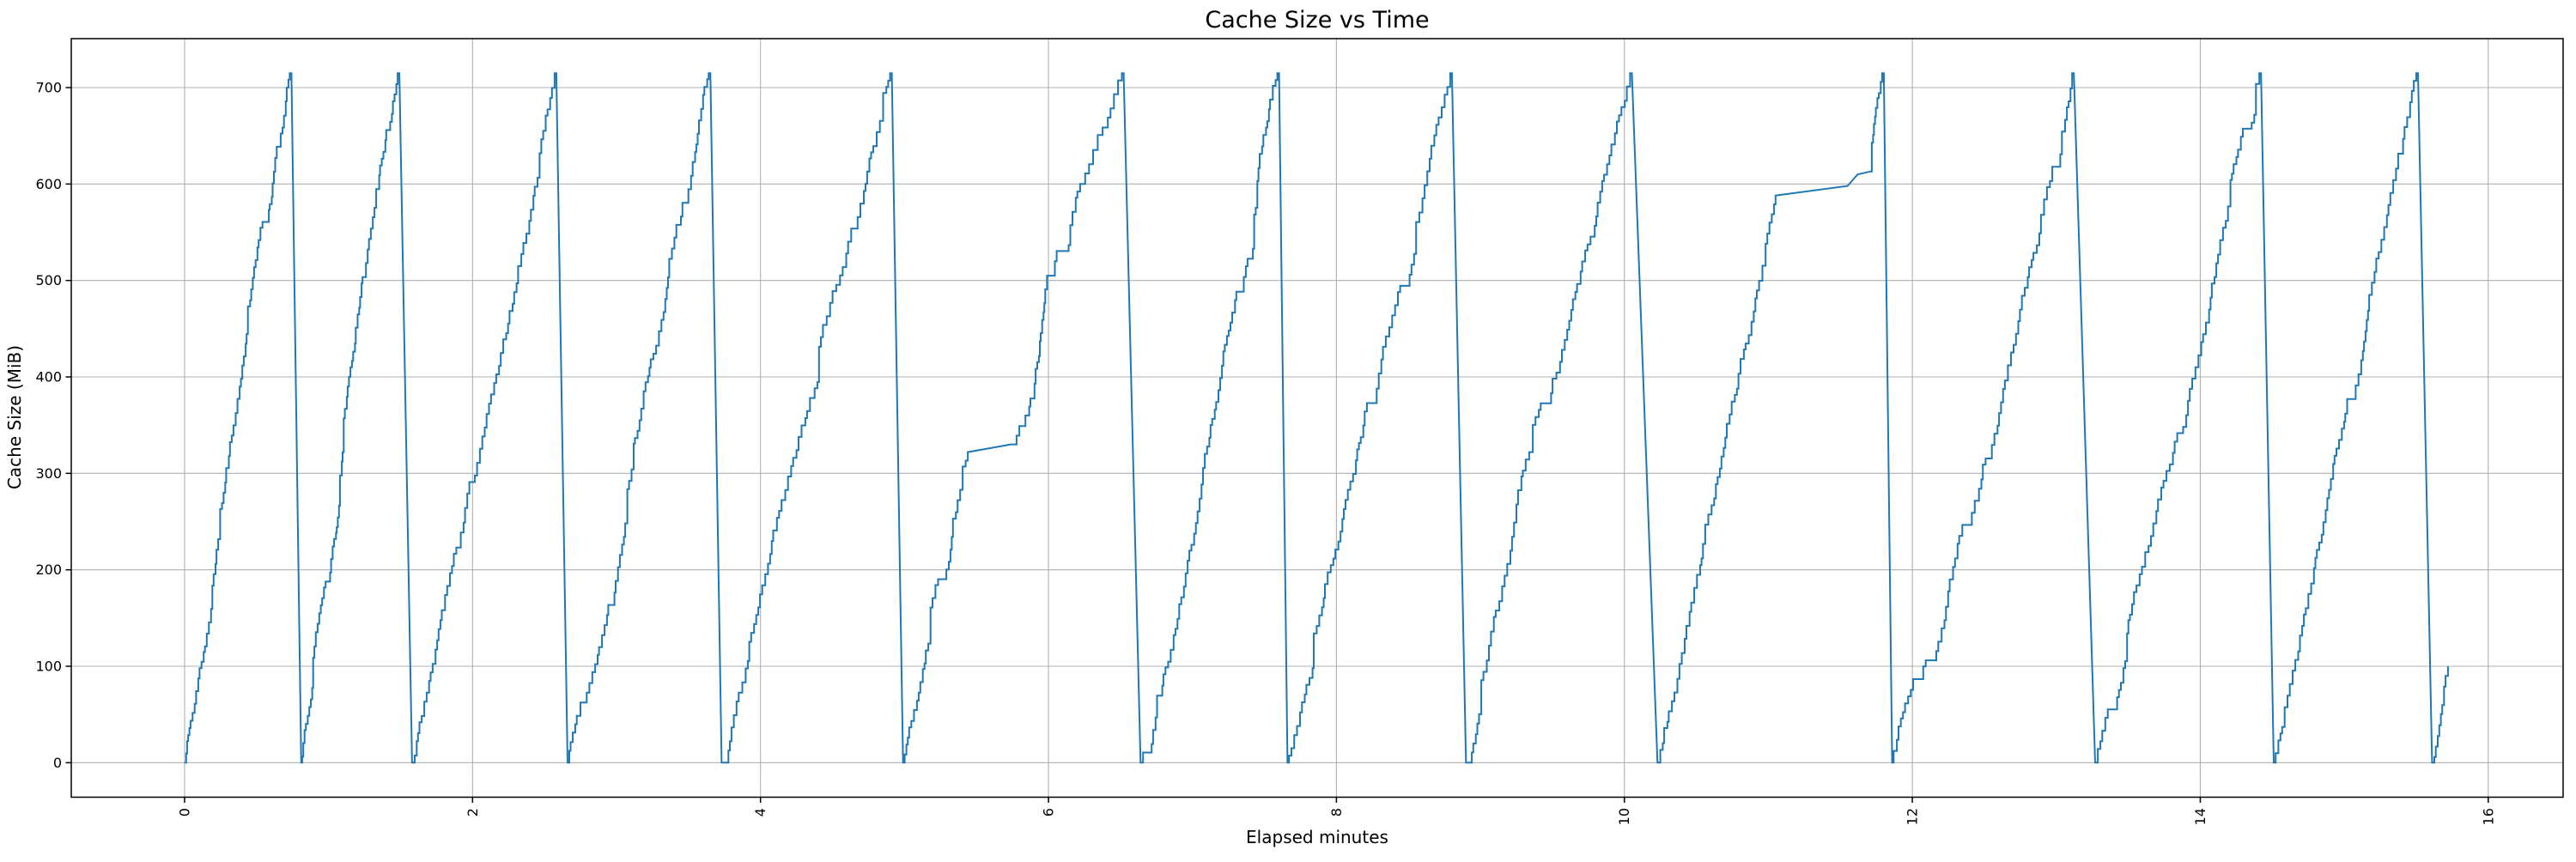 This screenshot has height=862, width=2576. What do you see at coordinates (1913, 816) in the screenshot?
I see `x-tick-label: 12` at bounding box center [1913, 816].